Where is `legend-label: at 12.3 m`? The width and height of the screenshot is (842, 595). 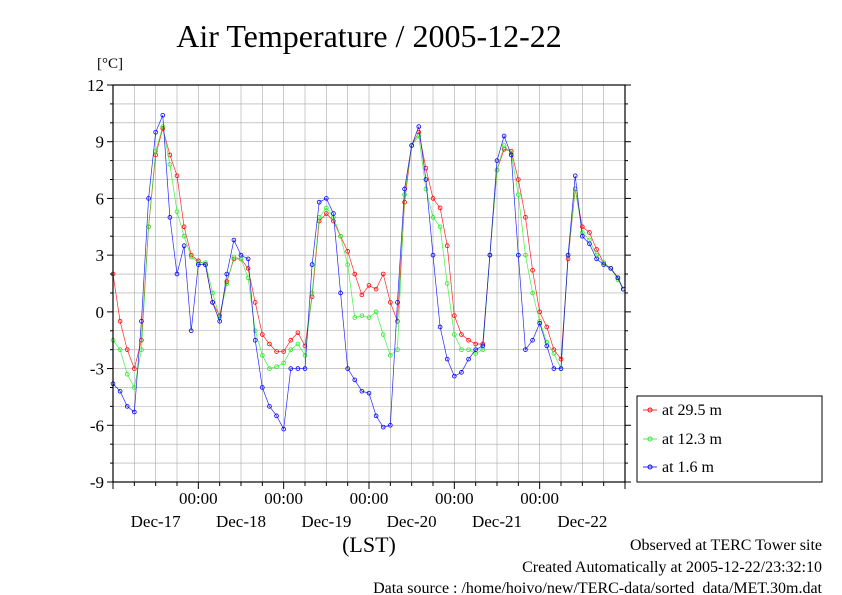 legend-label: at 12.3 m is located at coordinates (692, 439).